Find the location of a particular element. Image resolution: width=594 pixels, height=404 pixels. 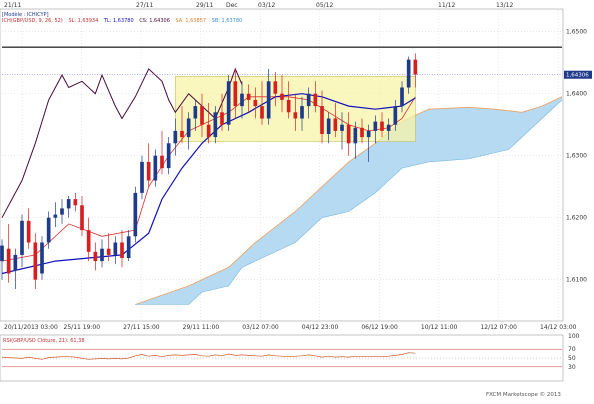

oscillator-axis: 100 70 50 30 is located at coordinates (574, 352).